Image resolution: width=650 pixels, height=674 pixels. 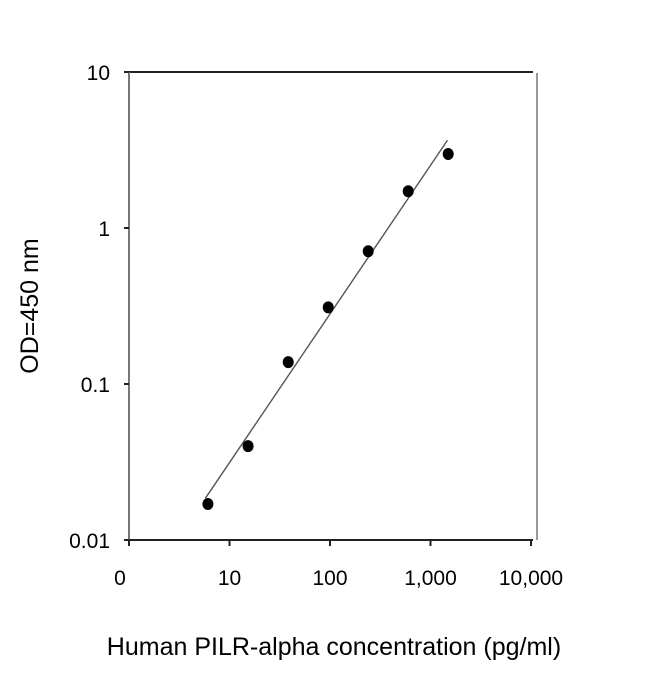 What do you see at coordinates (99, 307) in the screenshot?
I see `y-ticks: 0.01 0.1 1 10` at bounding box center [99, 307].